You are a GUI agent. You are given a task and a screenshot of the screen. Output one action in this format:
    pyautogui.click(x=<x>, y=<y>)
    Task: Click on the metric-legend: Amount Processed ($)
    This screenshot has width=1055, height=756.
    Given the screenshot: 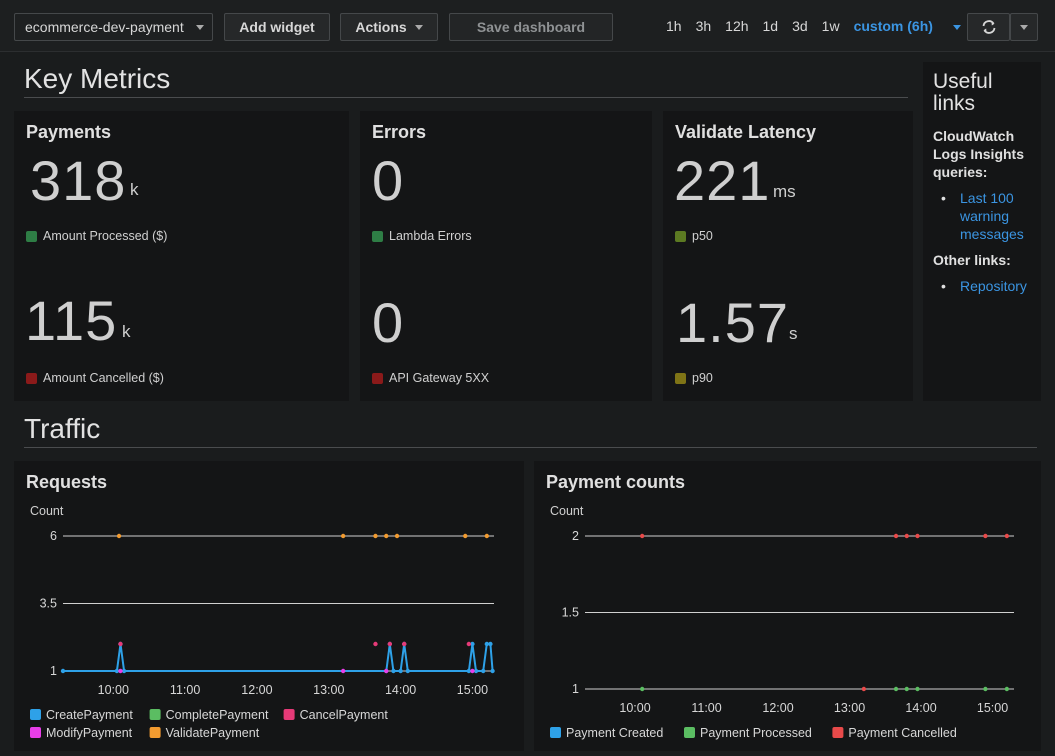 What is the action you would take?
    pyautogui.click(x=96, y=236)
    